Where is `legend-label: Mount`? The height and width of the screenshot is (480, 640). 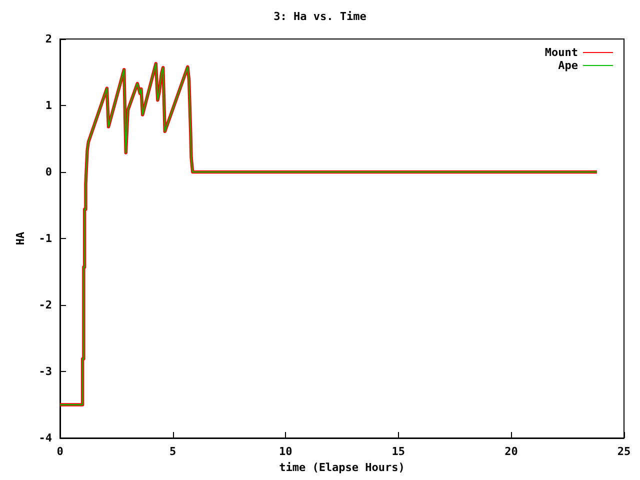 legend-label: Mount is located at coordinates (561, 52).